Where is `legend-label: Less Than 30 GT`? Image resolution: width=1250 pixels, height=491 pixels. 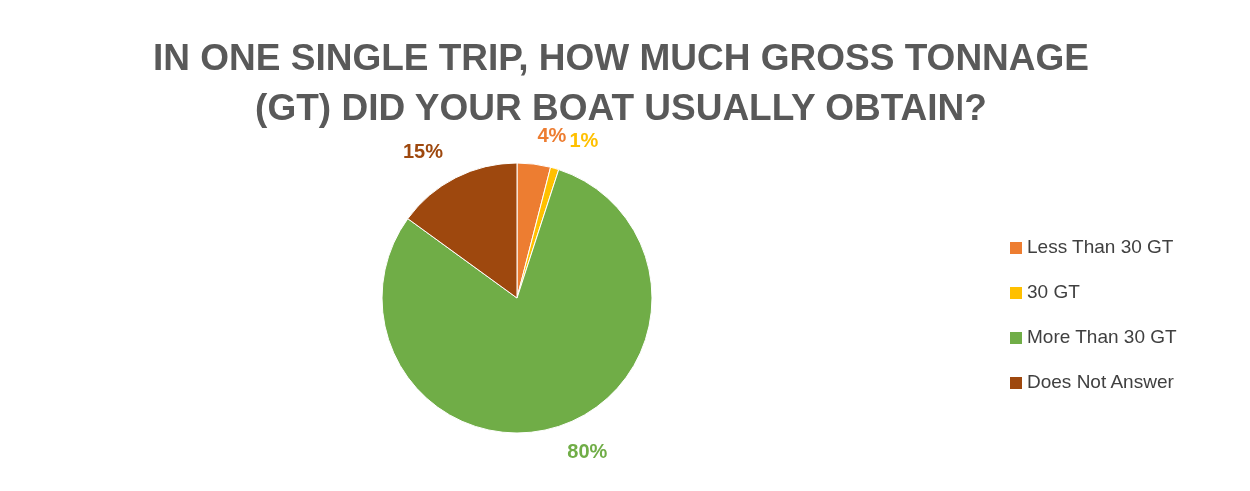 legend-label: Less Than 30 GT is located at coordinates (1100, 247).